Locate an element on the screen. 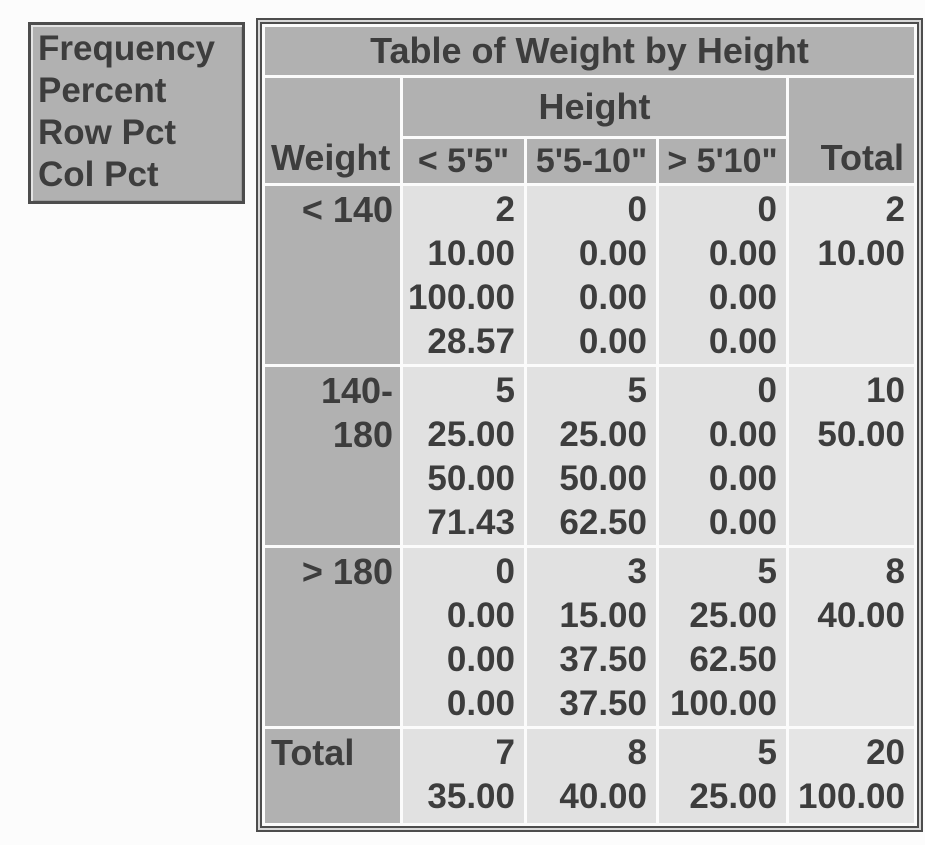  row-total-cell: 2 10.00 is located at coordinates (851, 275).